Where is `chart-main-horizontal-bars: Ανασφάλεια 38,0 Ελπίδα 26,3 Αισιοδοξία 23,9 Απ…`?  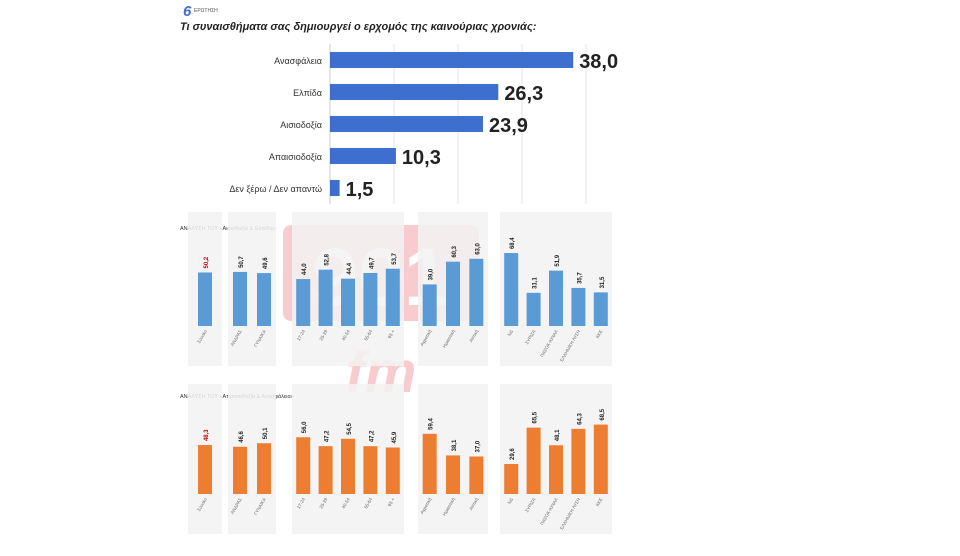 chart-main-horizontal-bars: Ανασφάλεια 38,0 Ελπίδα 26,3 Αισιοδοξία 23,9 Απ… is located at coordinates (423, 124).